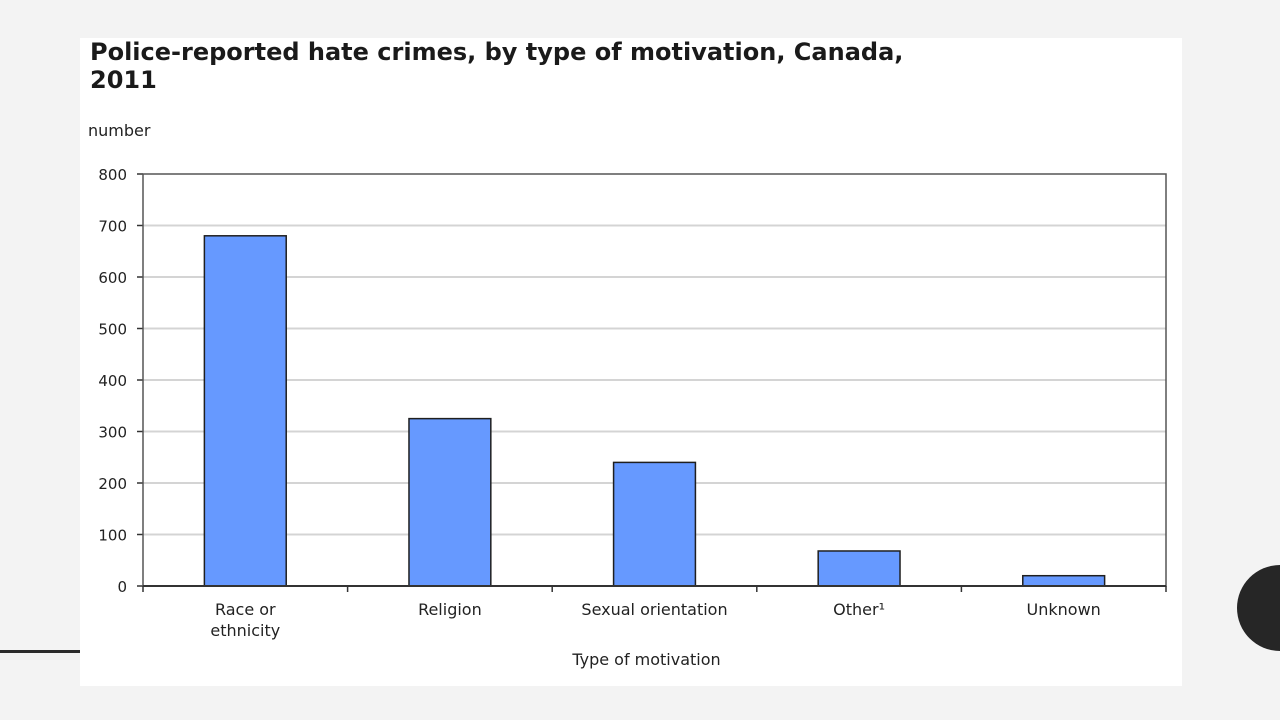 This screenshot has height=720, width=1280. What do you see at coordinates (122, 587) in the screenshot?
I see `y-tick-label: 0` at bounding box center [122, 587].